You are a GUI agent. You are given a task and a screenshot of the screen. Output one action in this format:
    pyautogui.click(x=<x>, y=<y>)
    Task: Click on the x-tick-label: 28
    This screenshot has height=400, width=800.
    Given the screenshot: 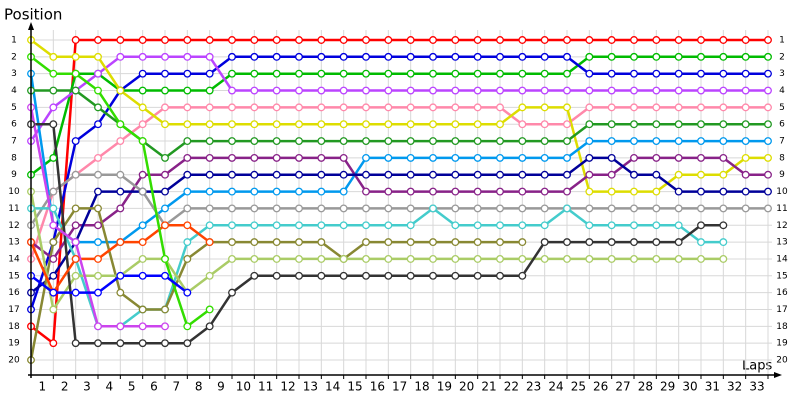 What is the action you would take?
    pyautogui.click(x=645, y=387)
    